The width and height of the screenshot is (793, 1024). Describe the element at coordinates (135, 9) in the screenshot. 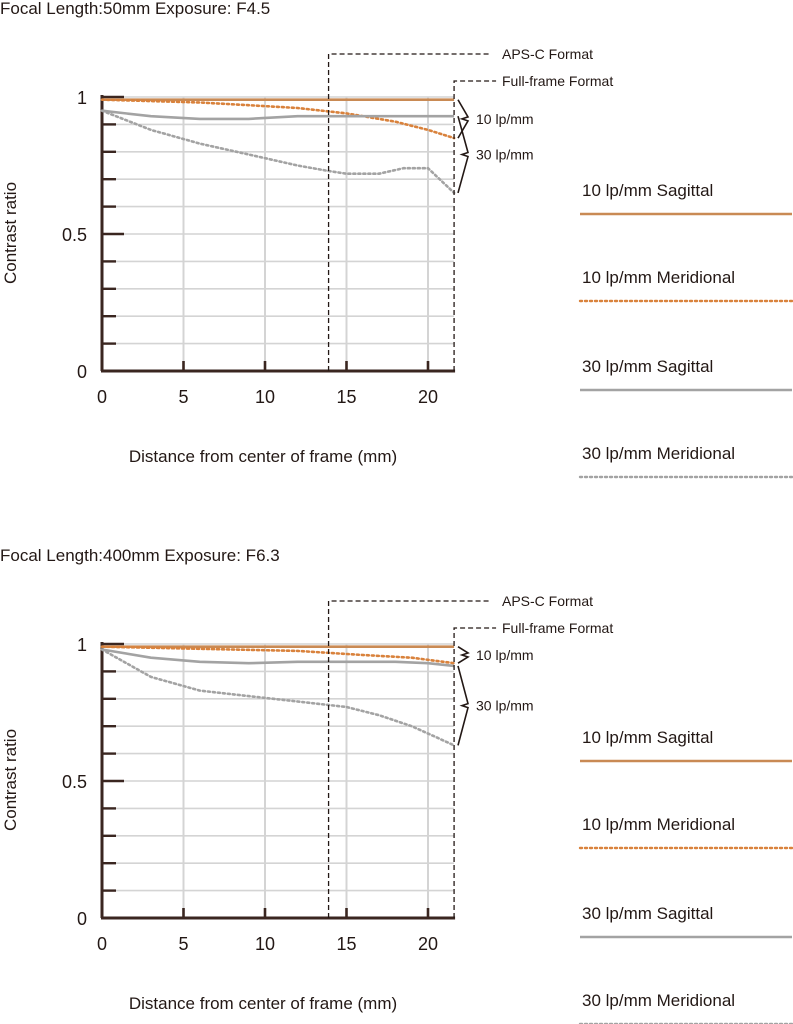

I see `chart-title: Focal Length:50mm Exposure: F4.5` at that location.